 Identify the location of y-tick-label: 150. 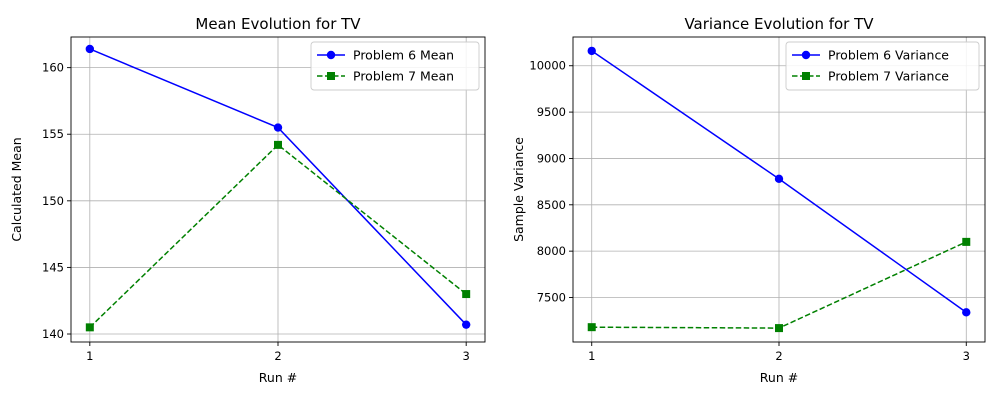
(53, 201).